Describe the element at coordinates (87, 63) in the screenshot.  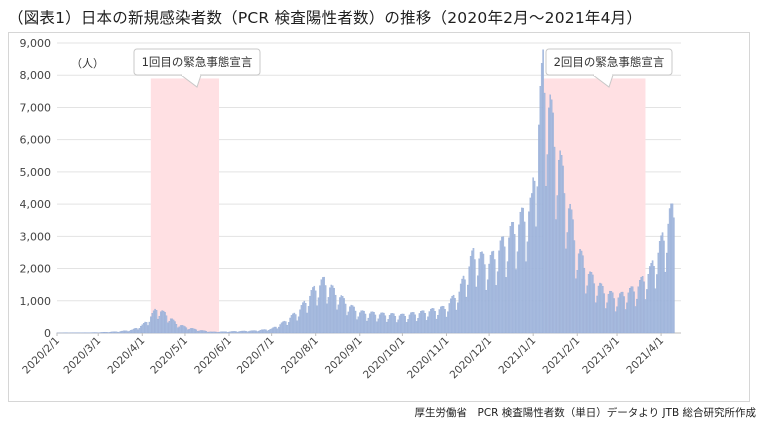
I see `y-axis-unit-label: （人）` at that location.